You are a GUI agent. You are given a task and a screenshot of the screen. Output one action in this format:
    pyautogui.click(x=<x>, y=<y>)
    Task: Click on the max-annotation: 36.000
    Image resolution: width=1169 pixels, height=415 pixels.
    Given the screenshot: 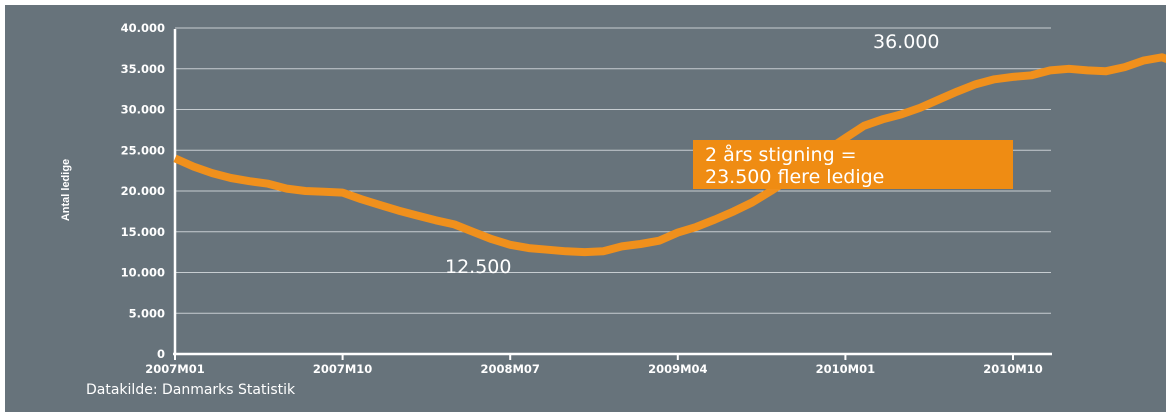 What is the action you would take?
    pyautogui.click(x=906, y=42)
    